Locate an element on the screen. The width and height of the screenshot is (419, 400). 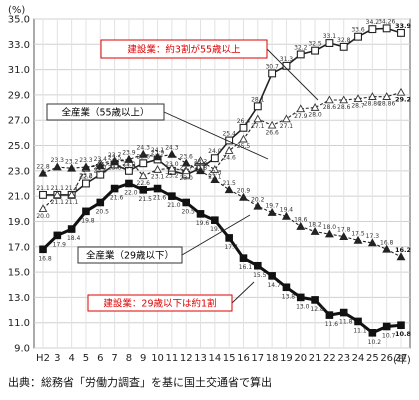
data-label: 11.6 is located at coordinates (332, 324).